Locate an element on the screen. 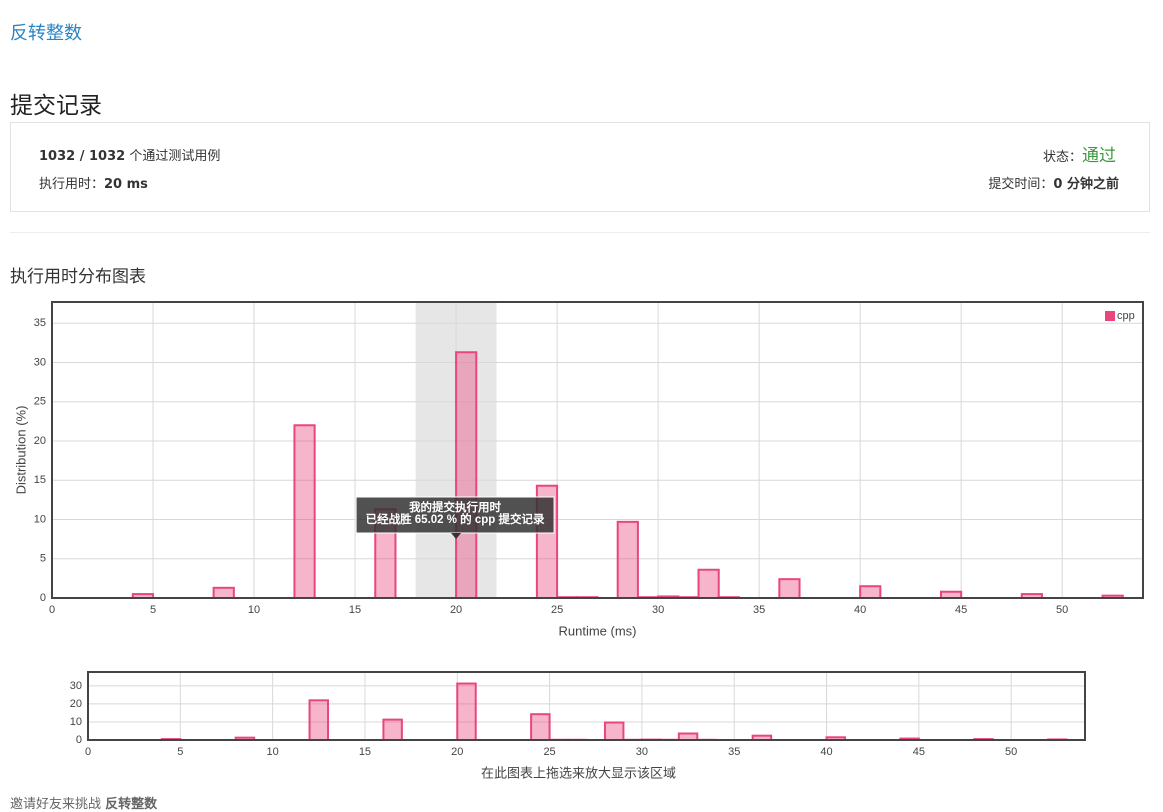 Image resolution: width=1163 pixels, height=812 pixels. time: 0 分钟之前 is located at coordinates (1086, 184).